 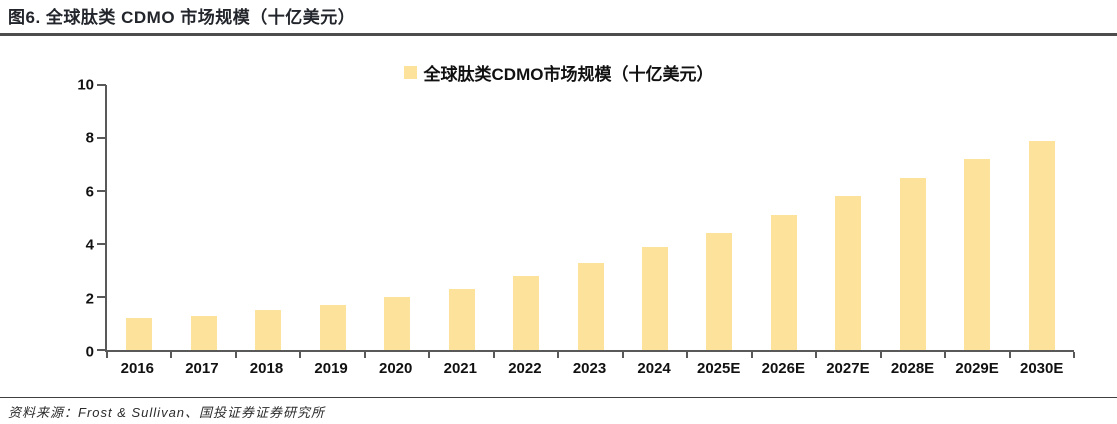 What do you see at coordinates (977, 368) in the screenshot?
I see `x-tick-label: 2029E` at bounding box center [977, 368].